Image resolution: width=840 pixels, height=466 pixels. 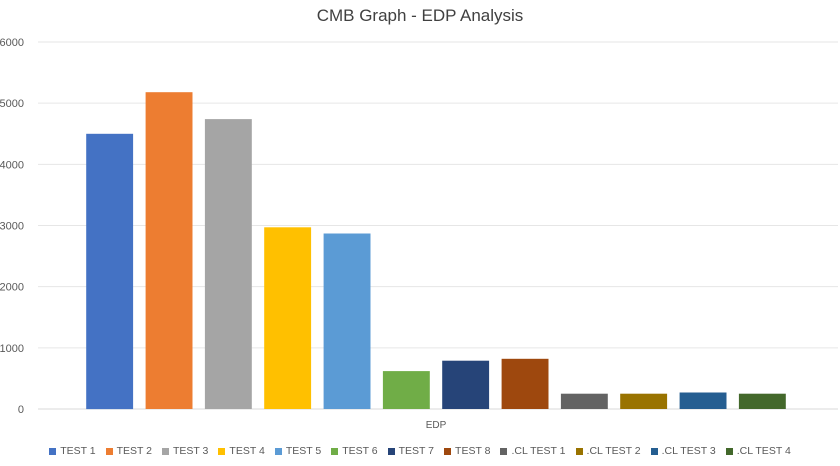 I want to click on legend-label: TEST 5, so click(x=303, y=451).